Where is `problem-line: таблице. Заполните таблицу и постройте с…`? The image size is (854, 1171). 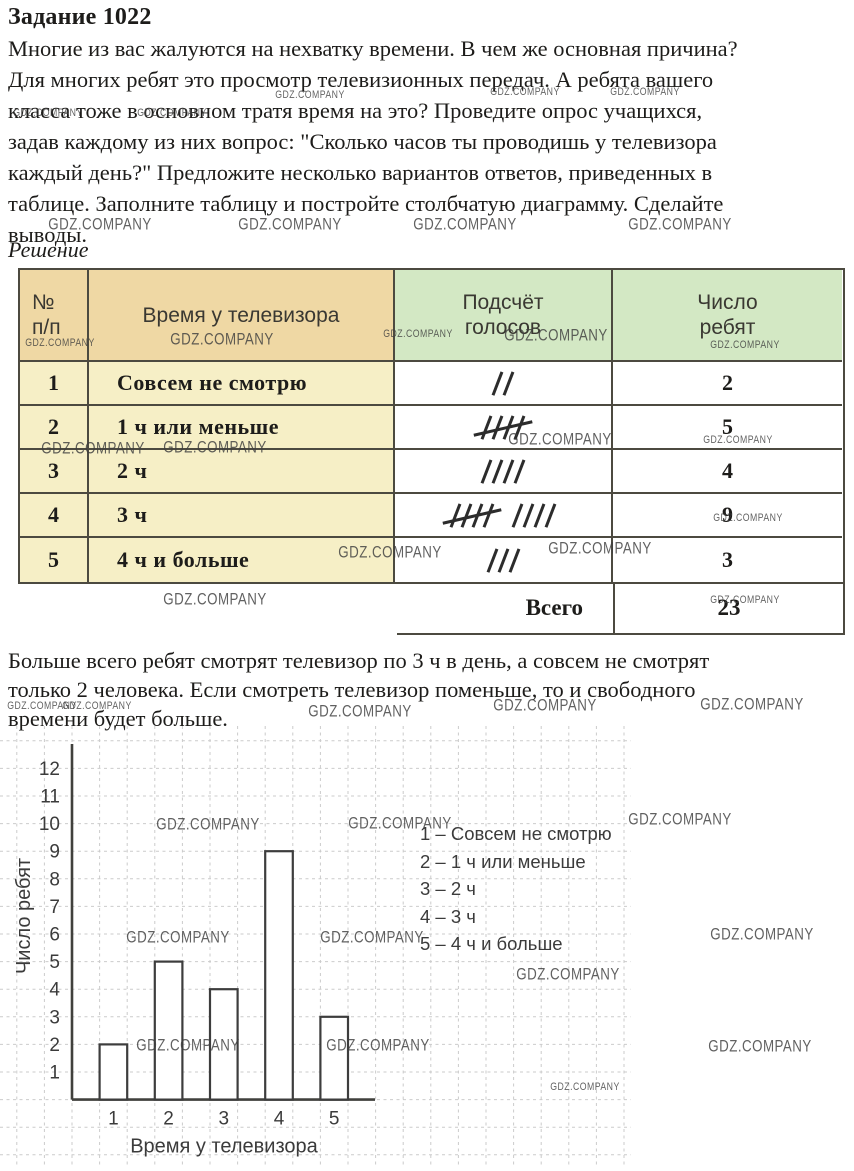 problem-line: таблице. Заполните таблицу и постройте с… is located at coordinates (366, 203).